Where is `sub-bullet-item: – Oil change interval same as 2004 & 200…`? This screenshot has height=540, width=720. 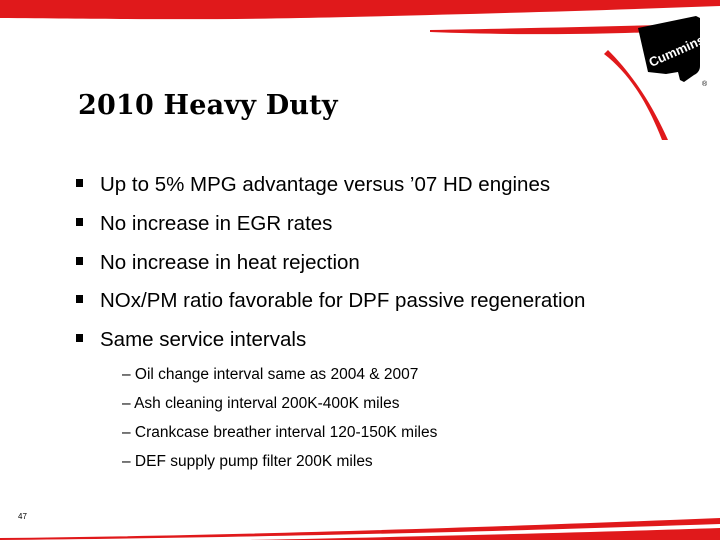
sub-bullet-item: – Oil change interval same as 2004 & 200… is located at coordinates (270, 374).